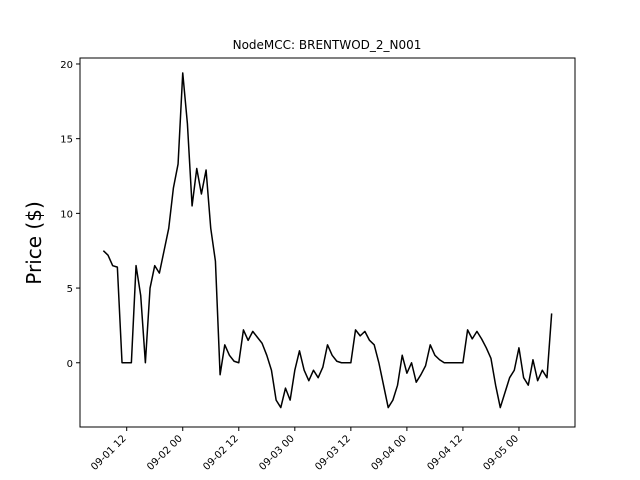  What do you see at coordinates (66, 214) in the screenshot?
I see `y-tick-label: 10` at bounding box center [66, 214].